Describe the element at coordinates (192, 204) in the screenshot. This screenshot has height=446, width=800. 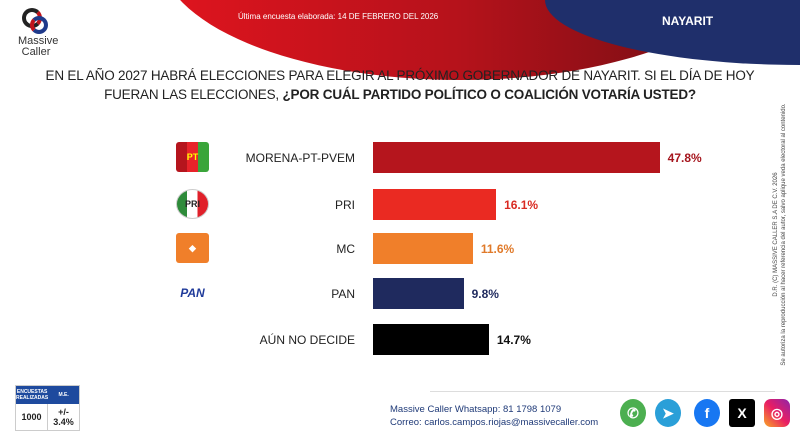
I see `pri-logo-icon: PRI` at that location.